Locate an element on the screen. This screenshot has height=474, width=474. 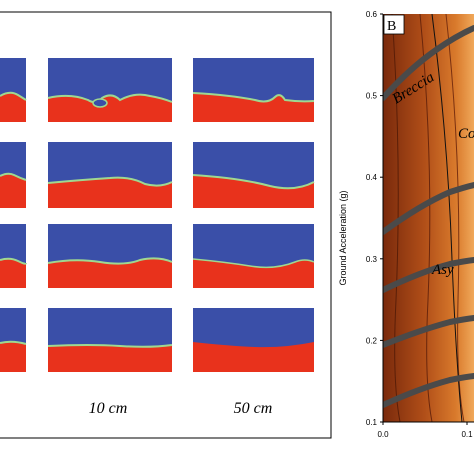
y-tick-label: 0.6 is located at coordinates (372, 14).